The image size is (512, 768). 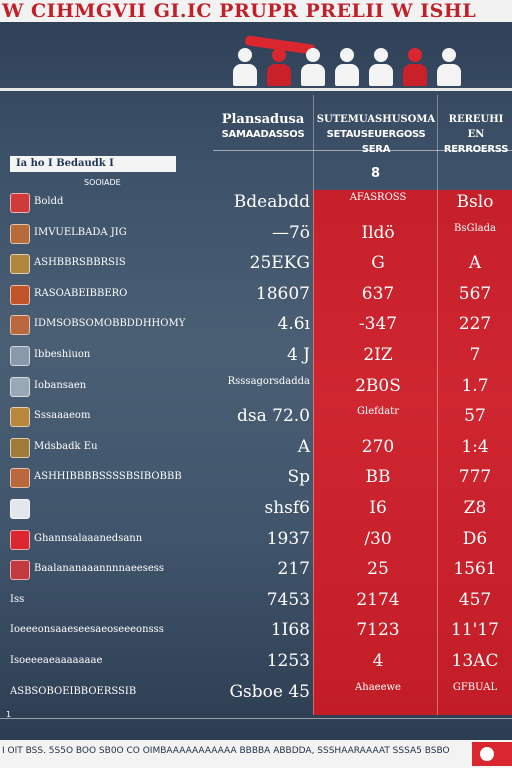 What do you see at coordinates (256, 662) in the screenshot?
I see `table-row: Isoeeeaeaaaaaaae 1253 4 13AC` at bounding box center [256, 662].